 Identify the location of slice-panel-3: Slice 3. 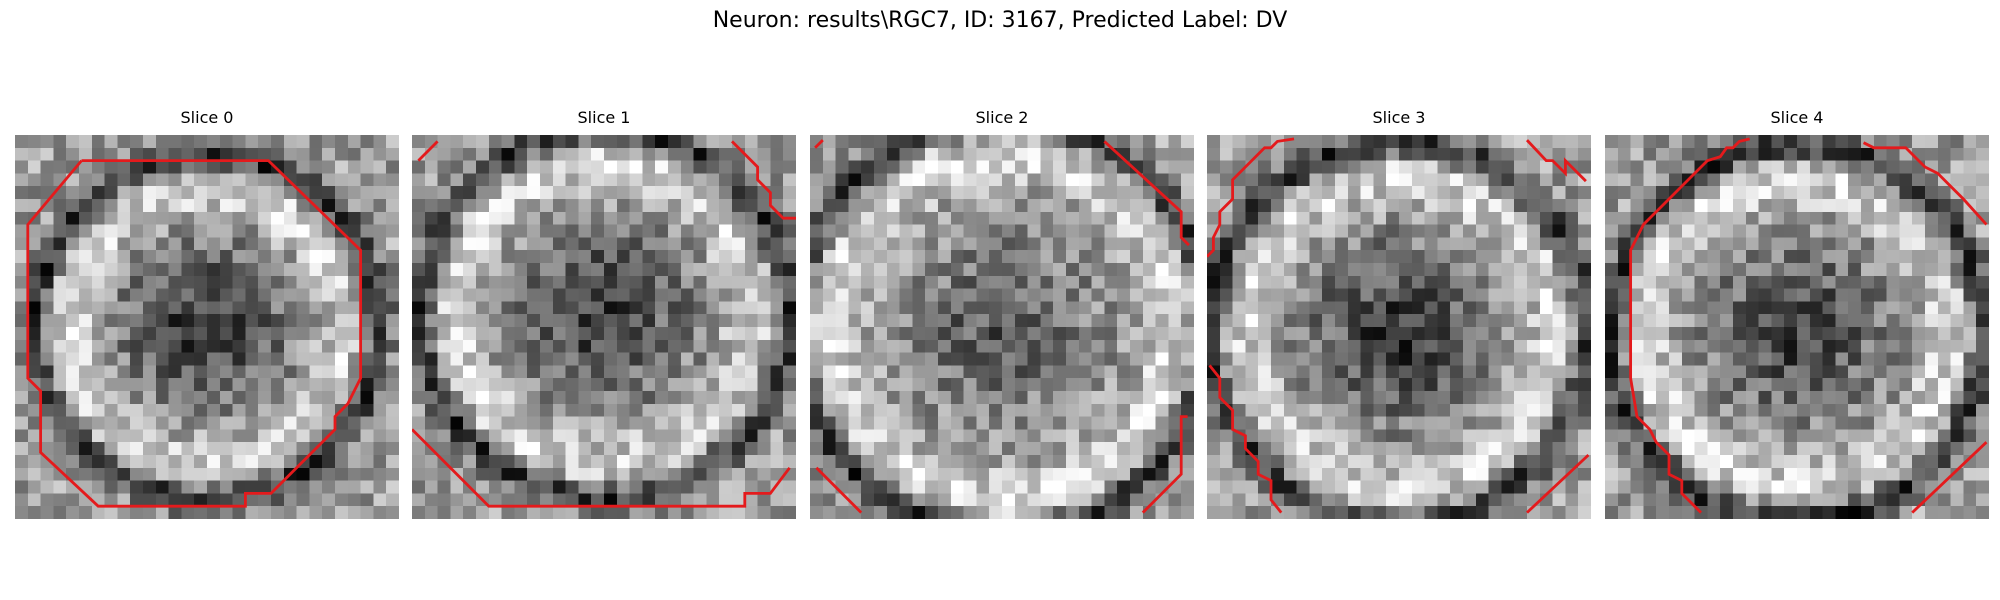
(1399, 314).